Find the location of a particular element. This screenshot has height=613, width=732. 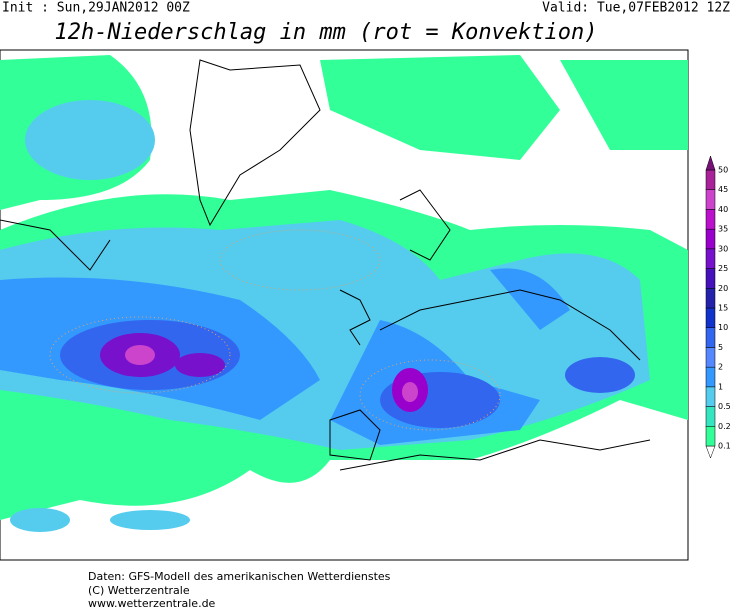

colorbar-bottom is located at coordinates (710, 452).